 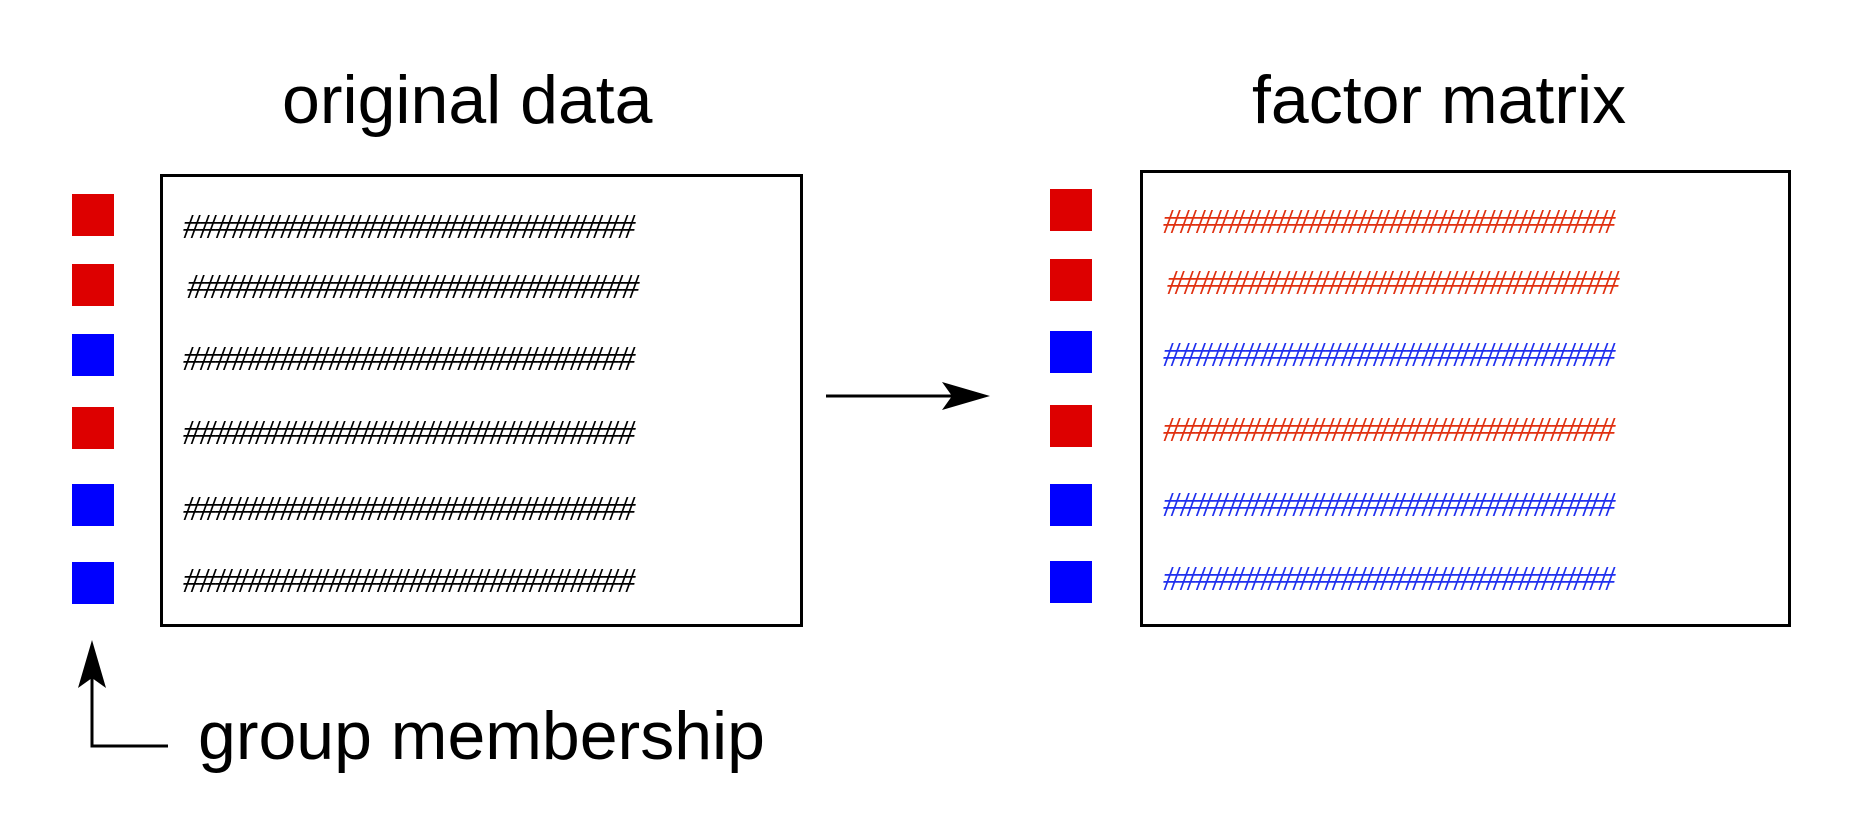 What do you see at coordinates (481, 736) in the screenshot?
I see `group-membership-caption: group membership` at bounding box center [481, 736].